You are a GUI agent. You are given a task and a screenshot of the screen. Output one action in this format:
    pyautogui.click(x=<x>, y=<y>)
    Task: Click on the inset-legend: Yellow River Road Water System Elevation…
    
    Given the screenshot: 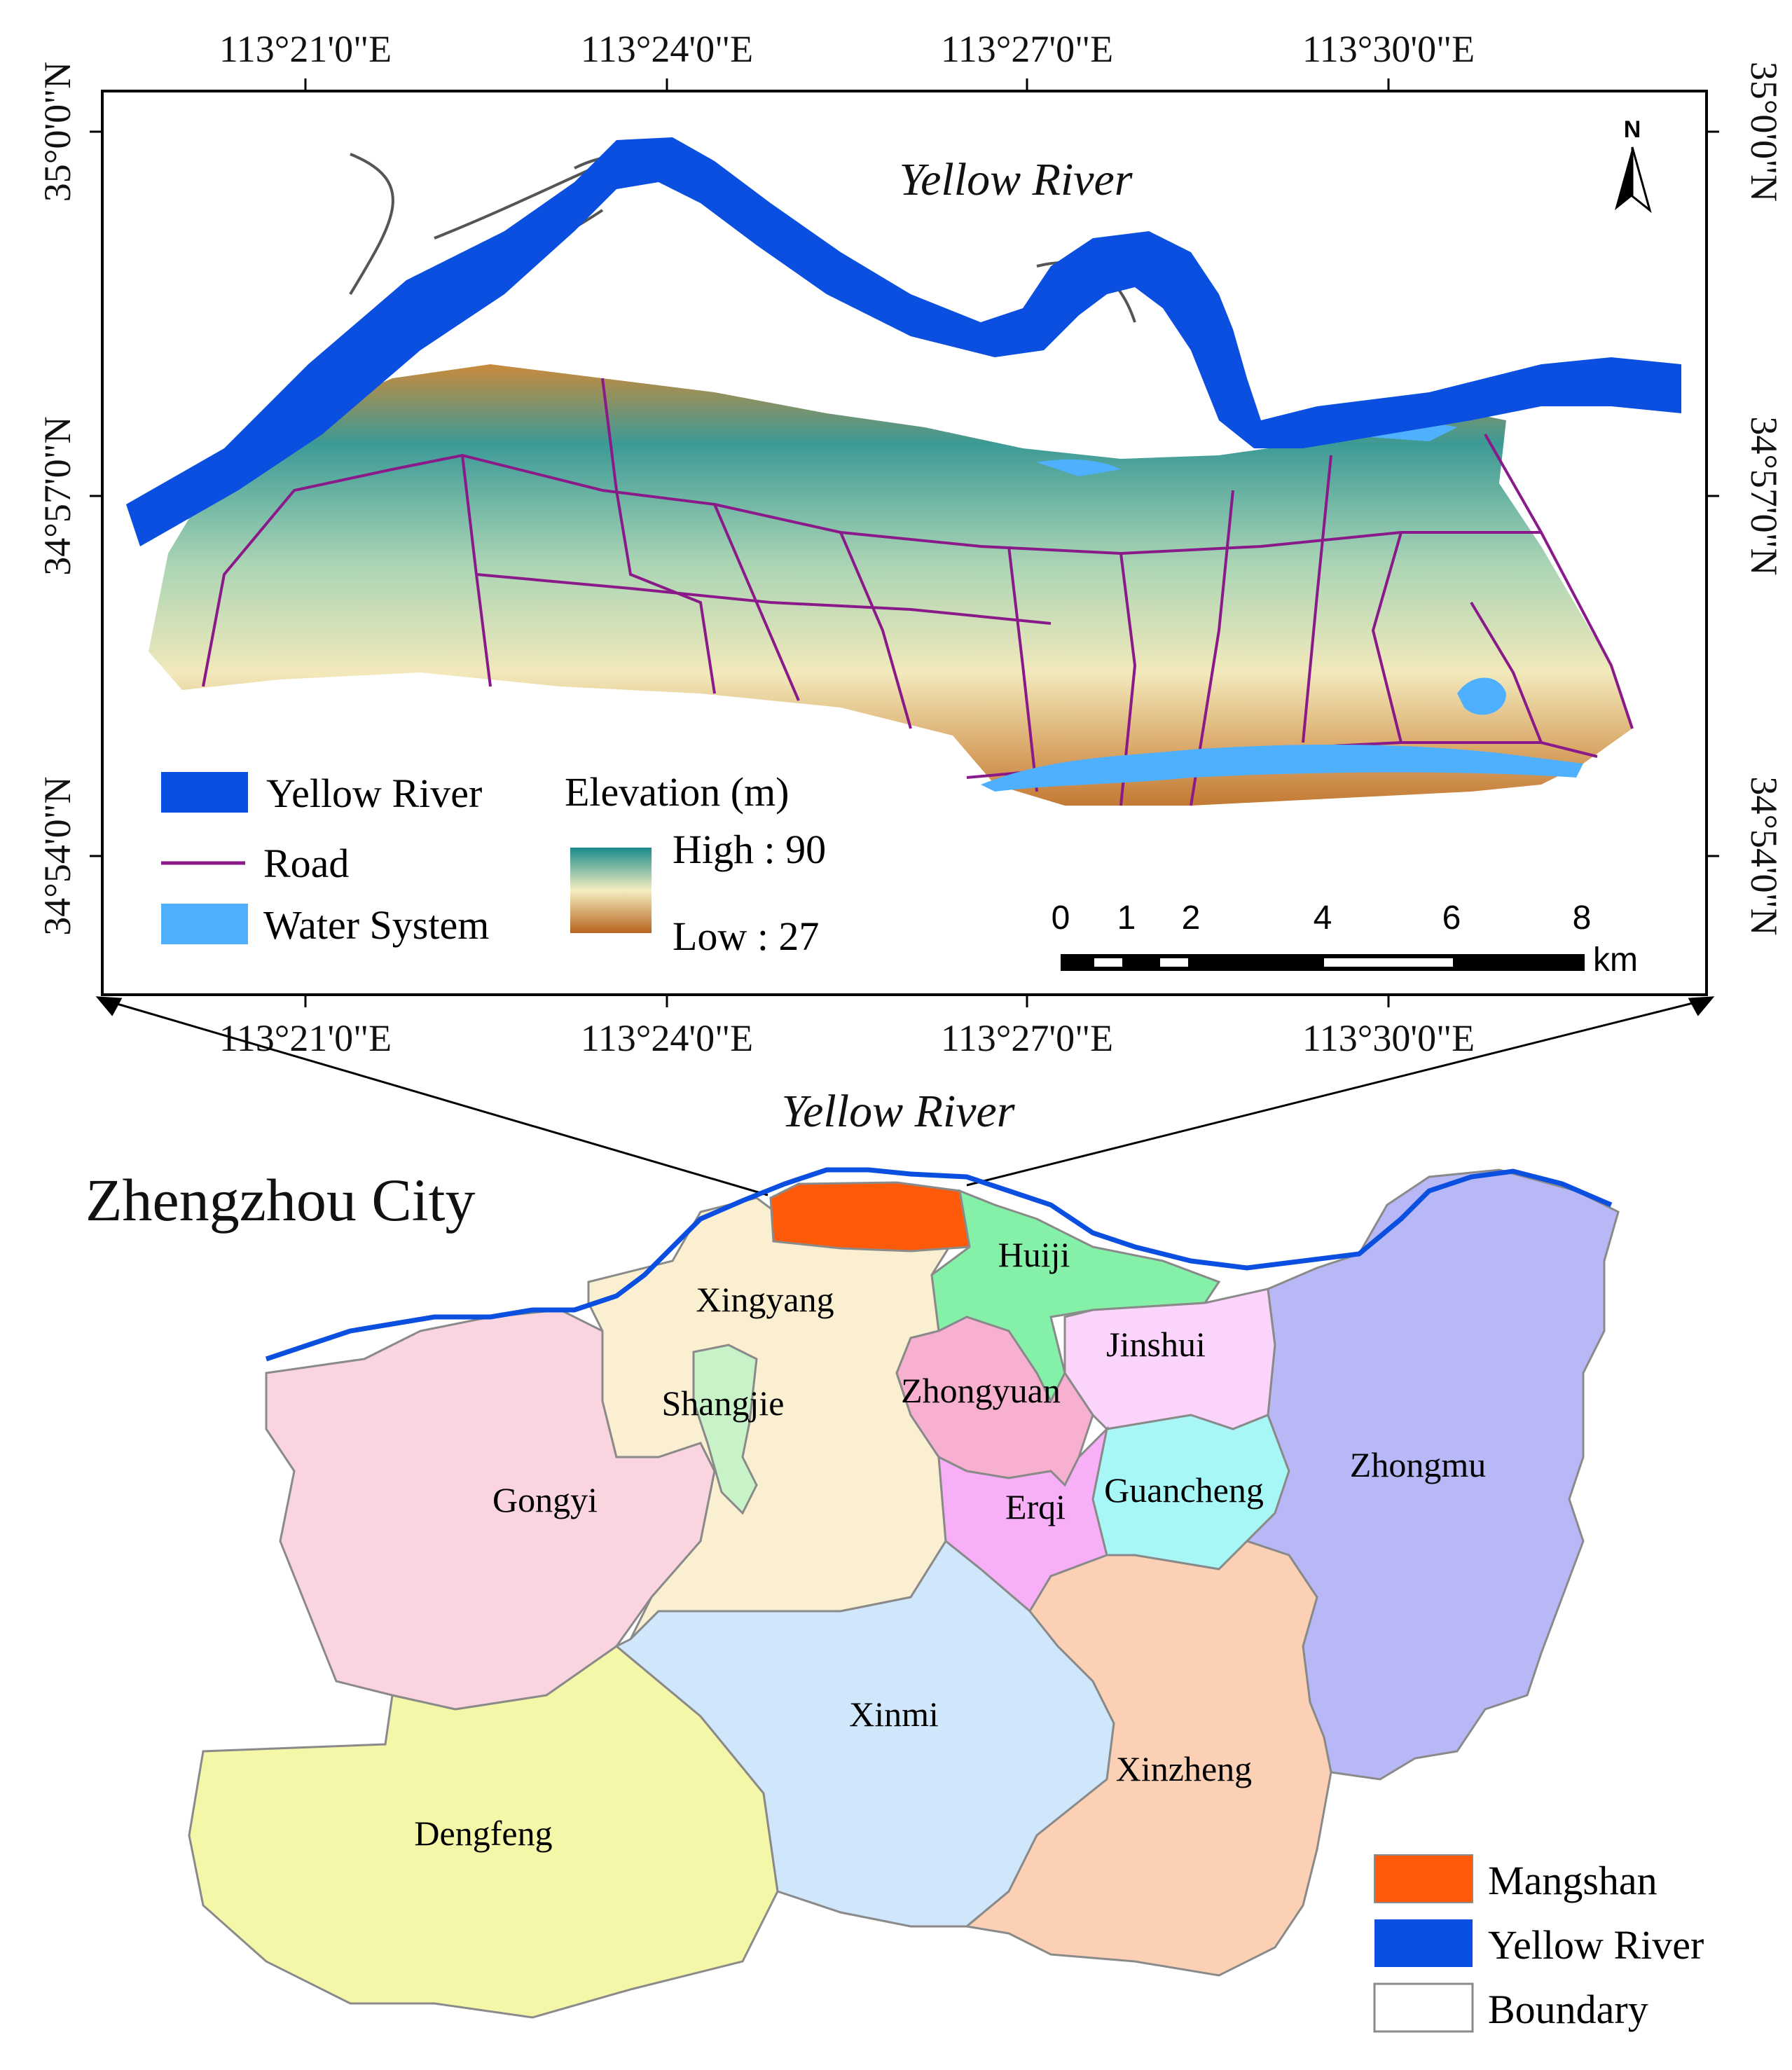 What is the action you would take?
    pyautogui.click(x=493, y=864)
    